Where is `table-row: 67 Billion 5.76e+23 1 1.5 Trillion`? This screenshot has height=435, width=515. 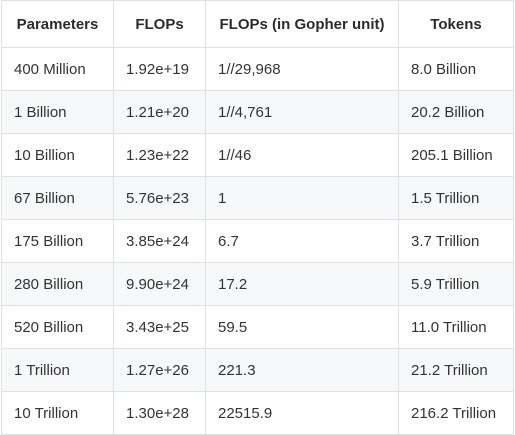
table-row: 67 Billion 5.76e+23 1 1.5 Trillion is located at coordinates (257, 198).